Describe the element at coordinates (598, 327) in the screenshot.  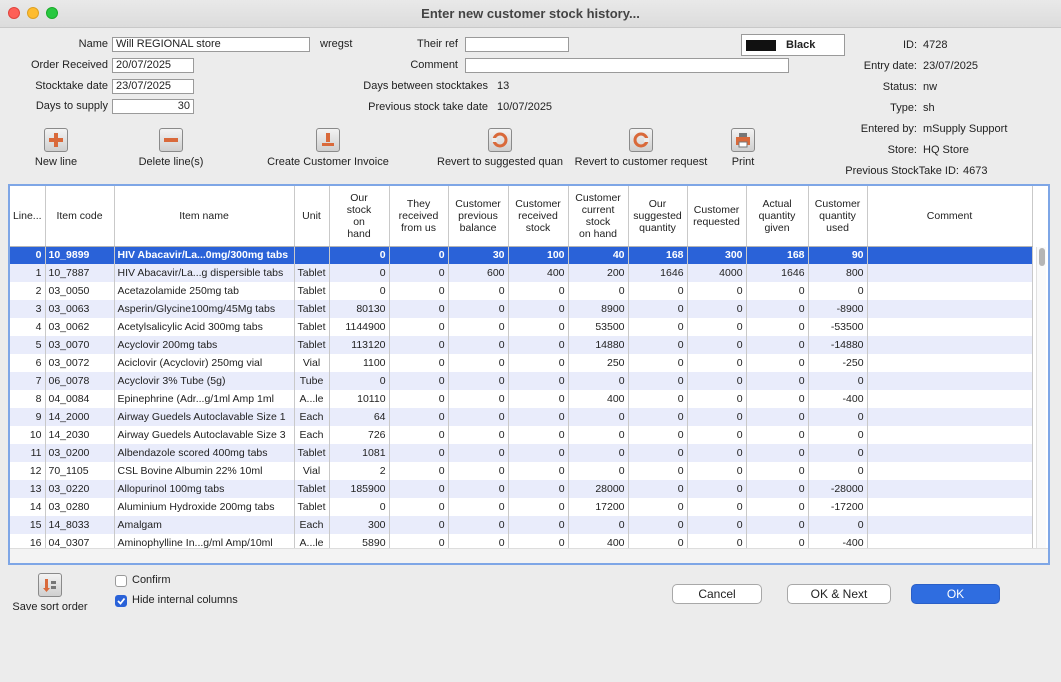
I see `table-cell: 53500` at that location.